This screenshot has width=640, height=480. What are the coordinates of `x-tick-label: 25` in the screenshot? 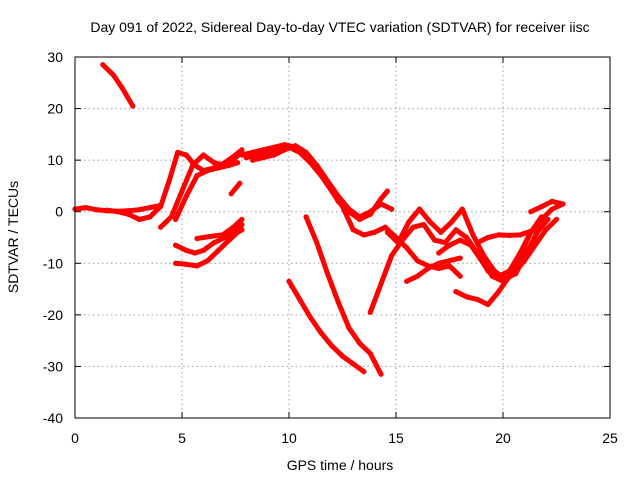 It's located at (610, 438).